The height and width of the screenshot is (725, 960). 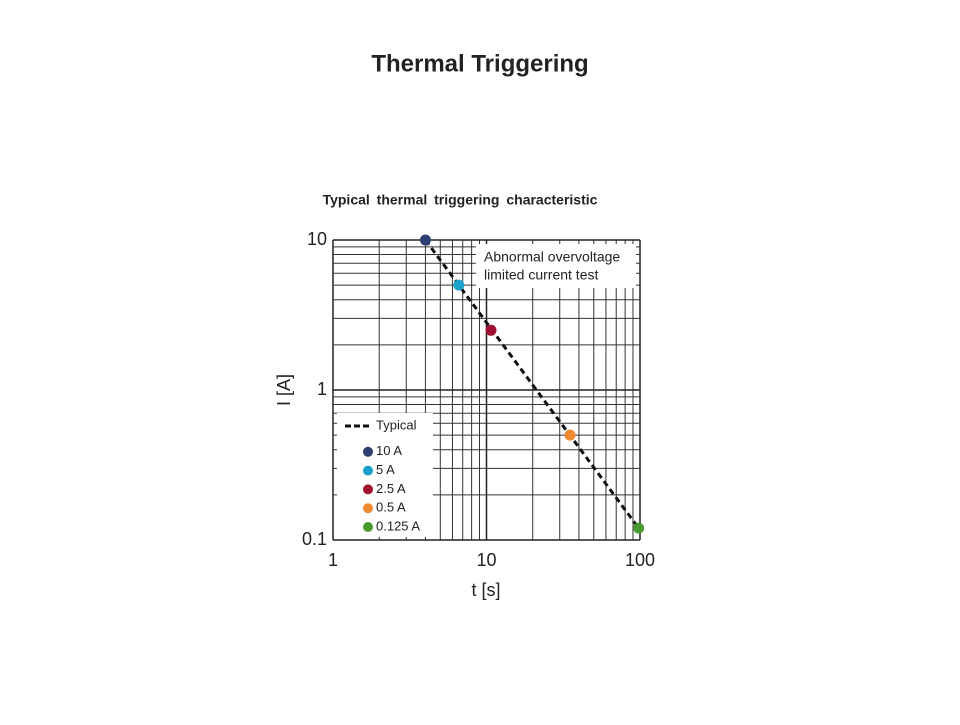 I want to click on legend-label: 5 A, so click(x=385, y=469).